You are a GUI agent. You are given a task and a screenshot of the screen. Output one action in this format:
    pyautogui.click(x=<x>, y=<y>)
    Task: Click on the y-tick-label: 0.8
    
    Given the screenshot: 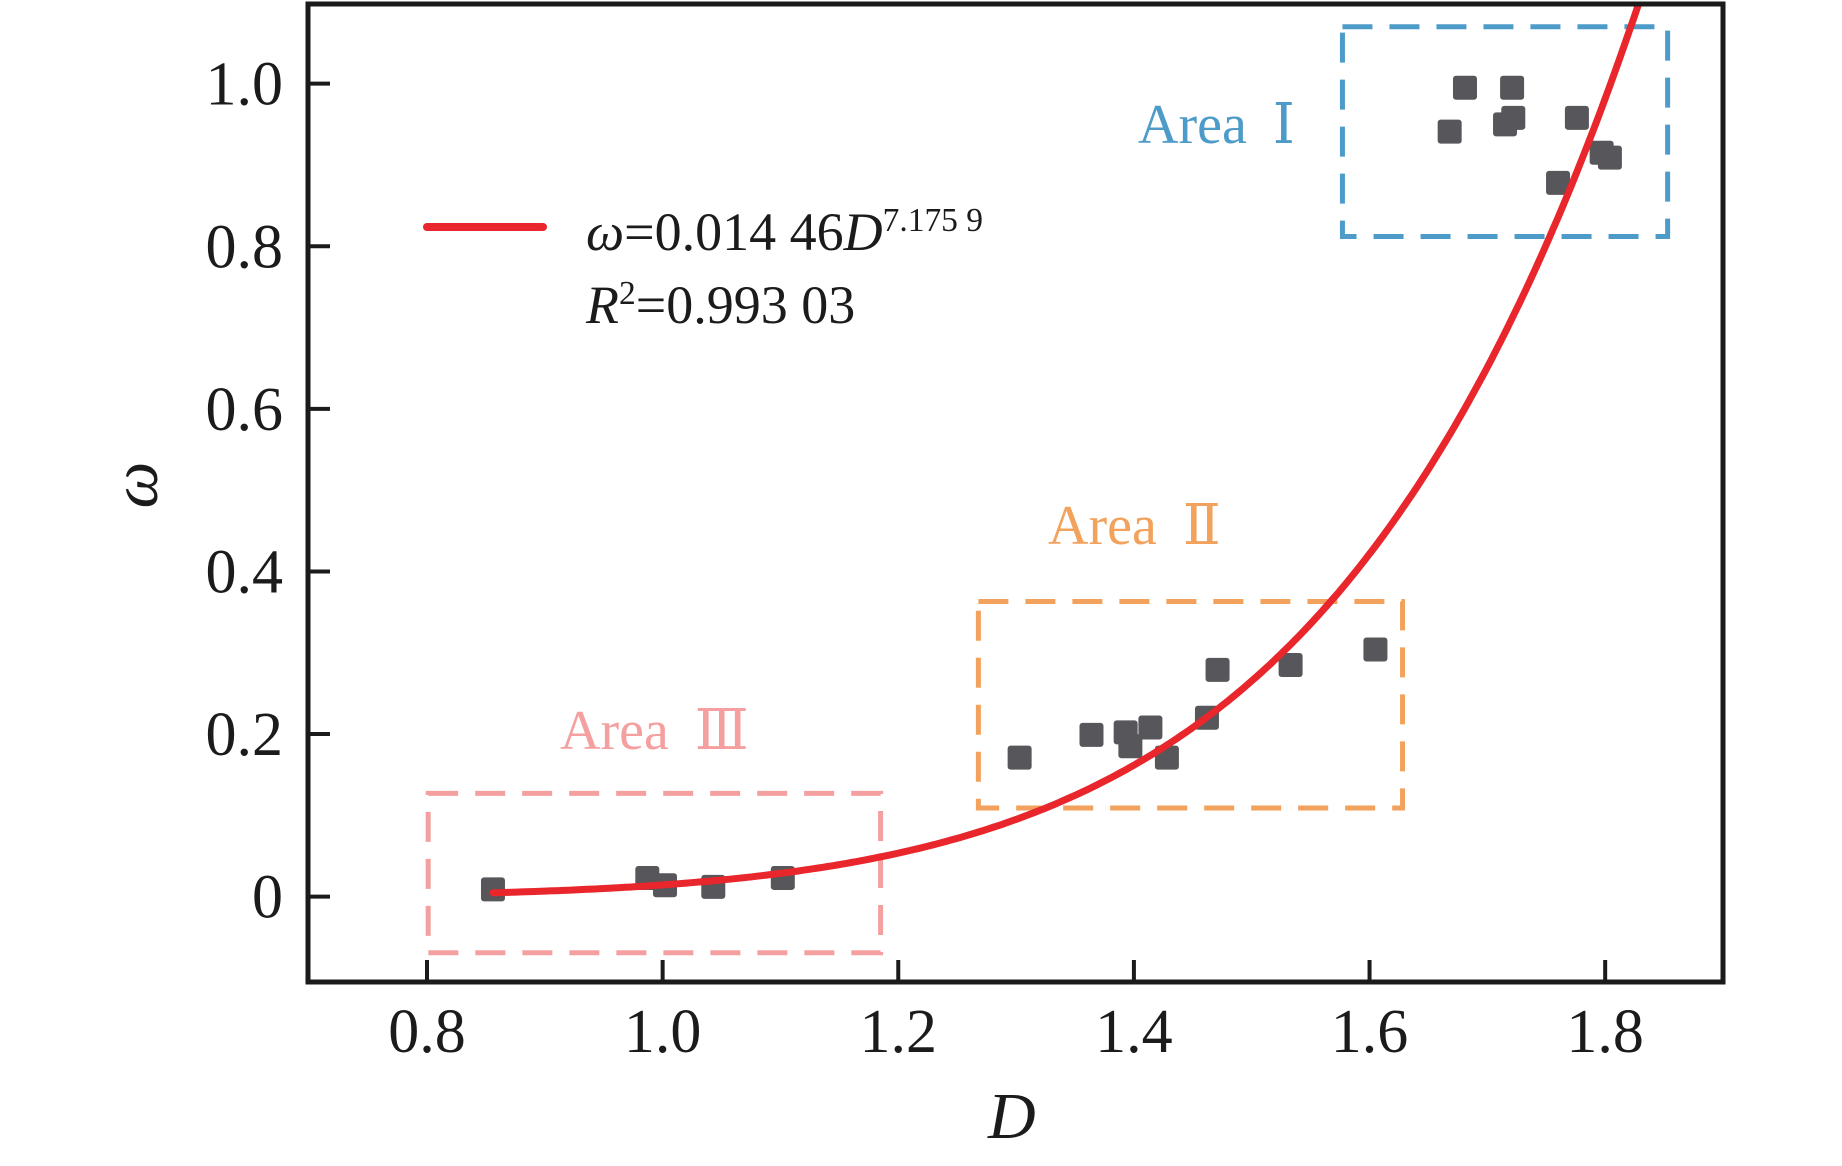 What is the action you would take?
    pyautogui.click(x=245, y=247)
    